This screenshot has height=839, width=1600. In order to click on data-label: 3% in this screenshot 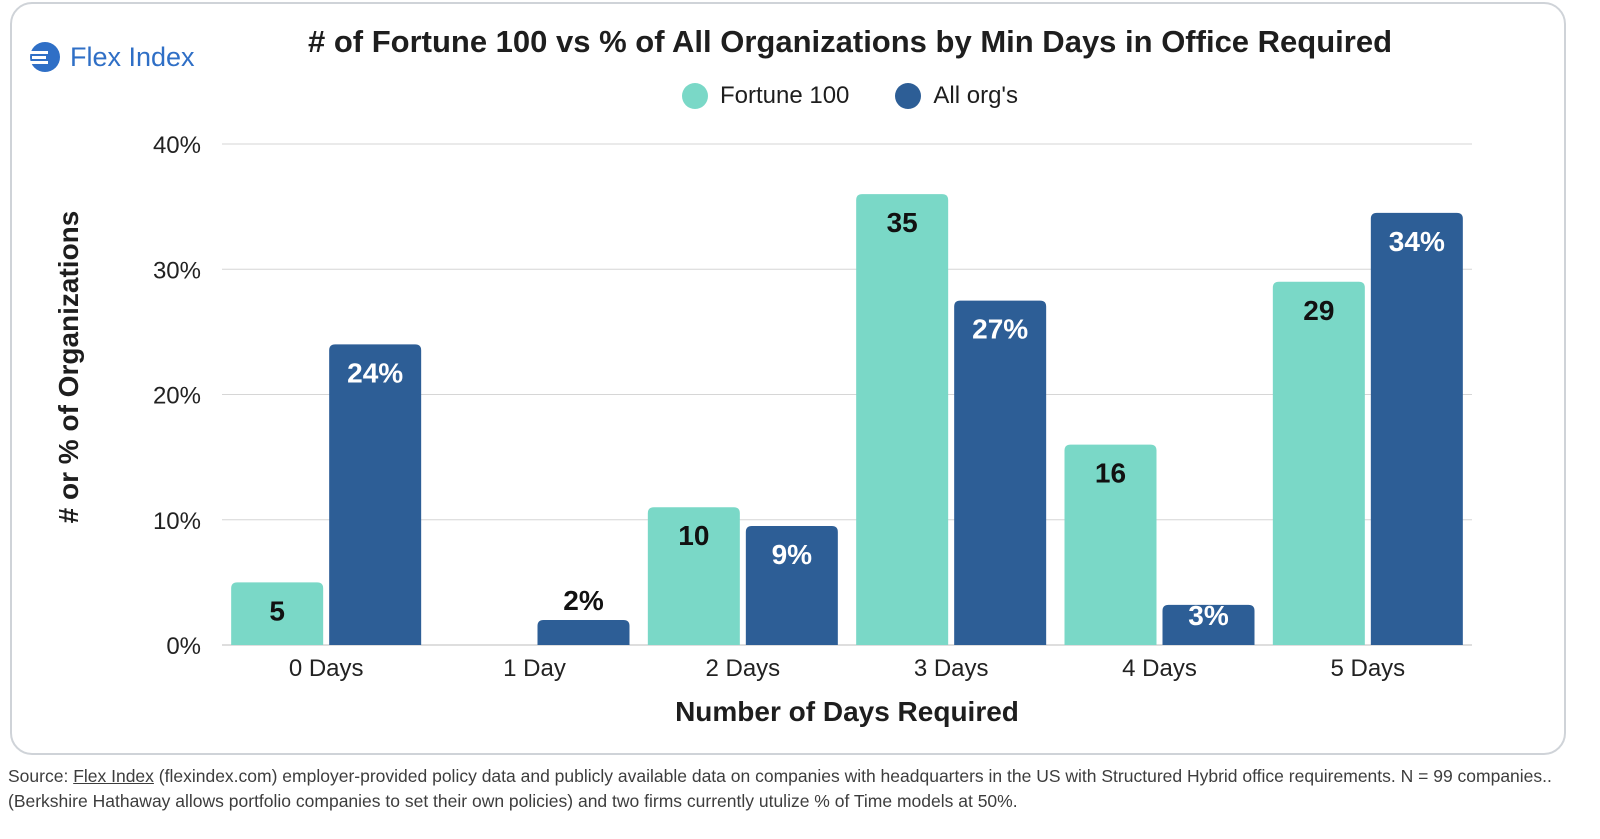, I will do `click(1208, 615)`.